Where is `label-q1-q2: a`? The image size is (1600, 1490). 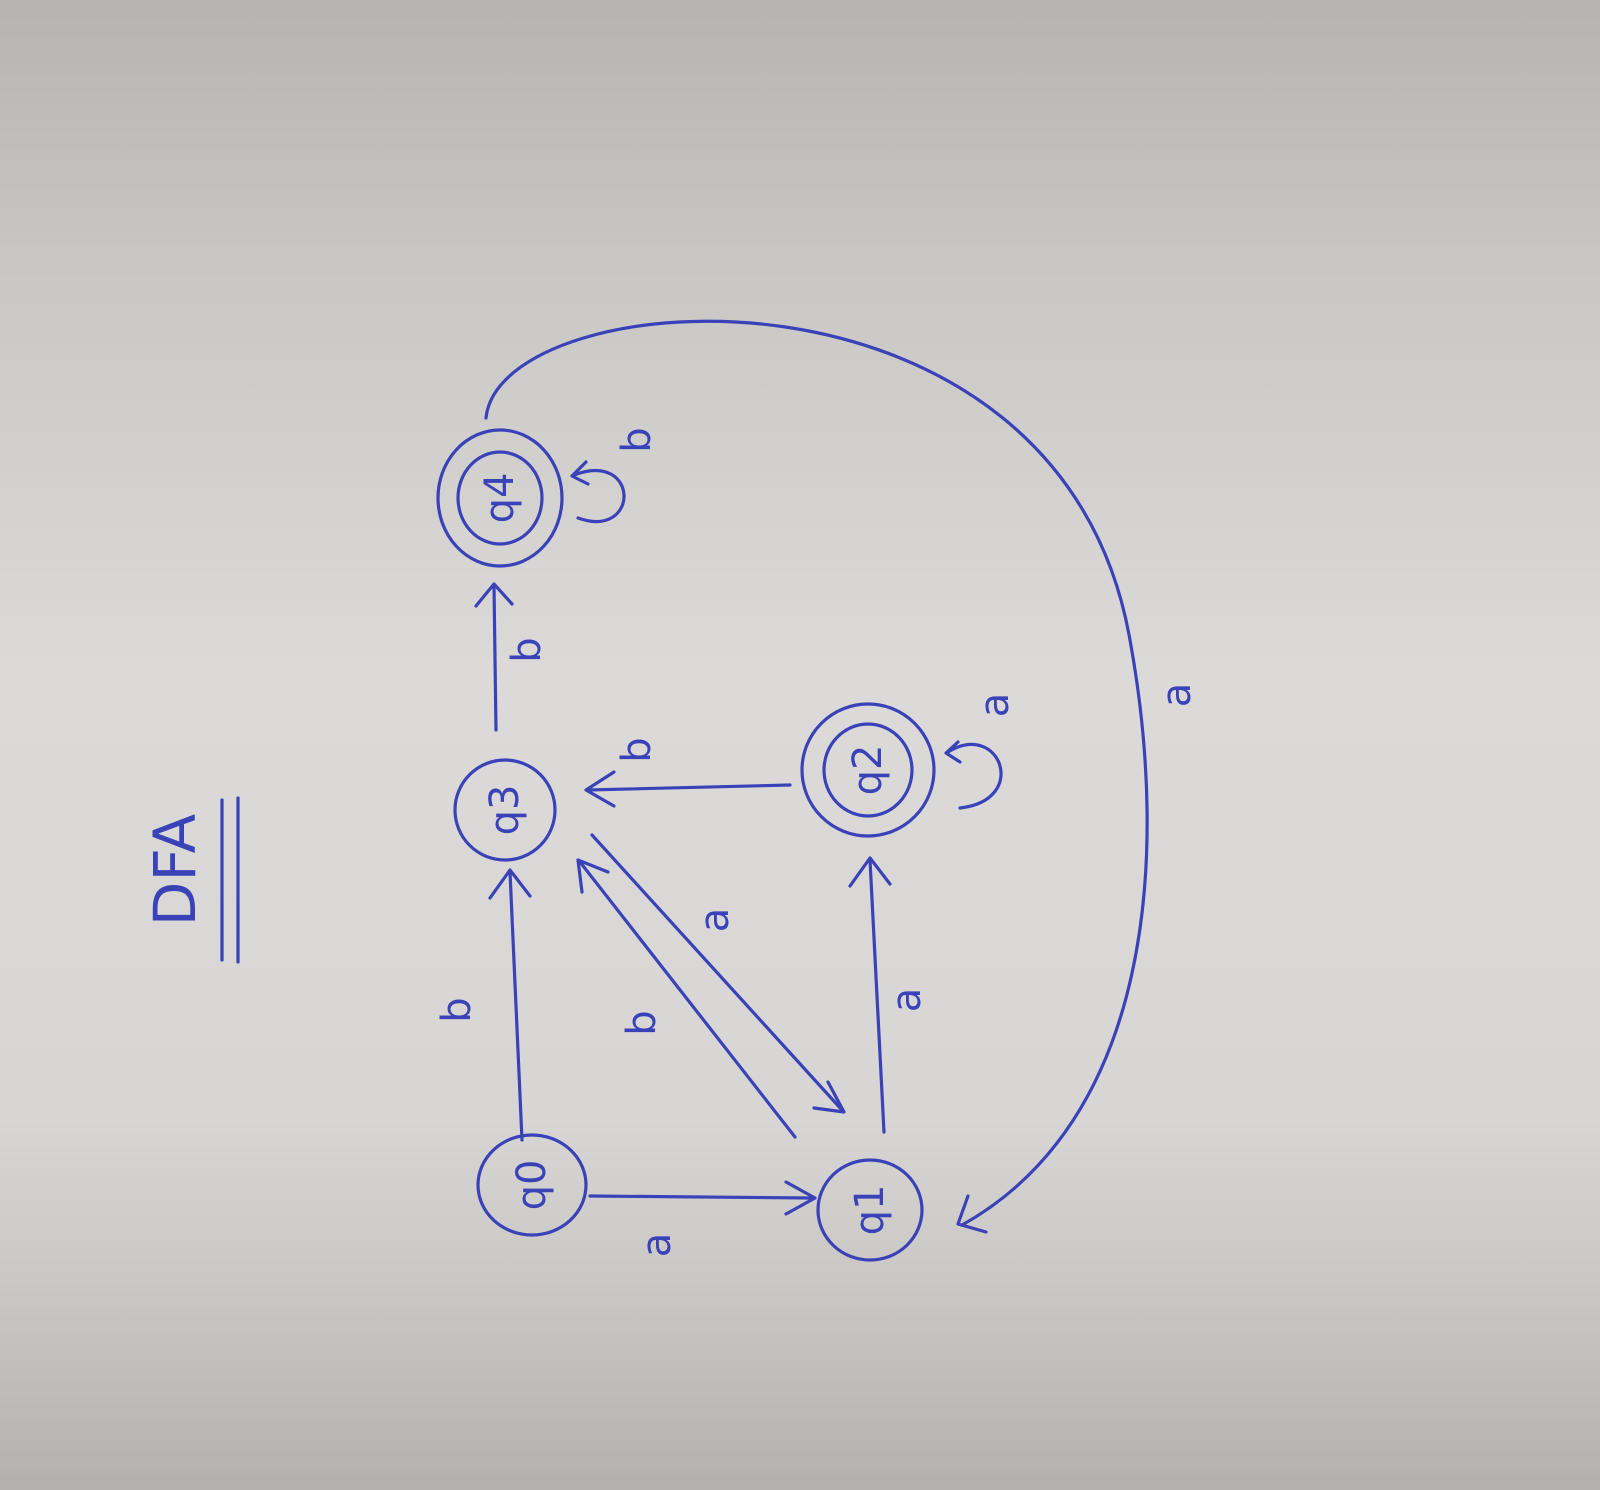 label-q1-q2: a is located at coordinates (907, 1000).